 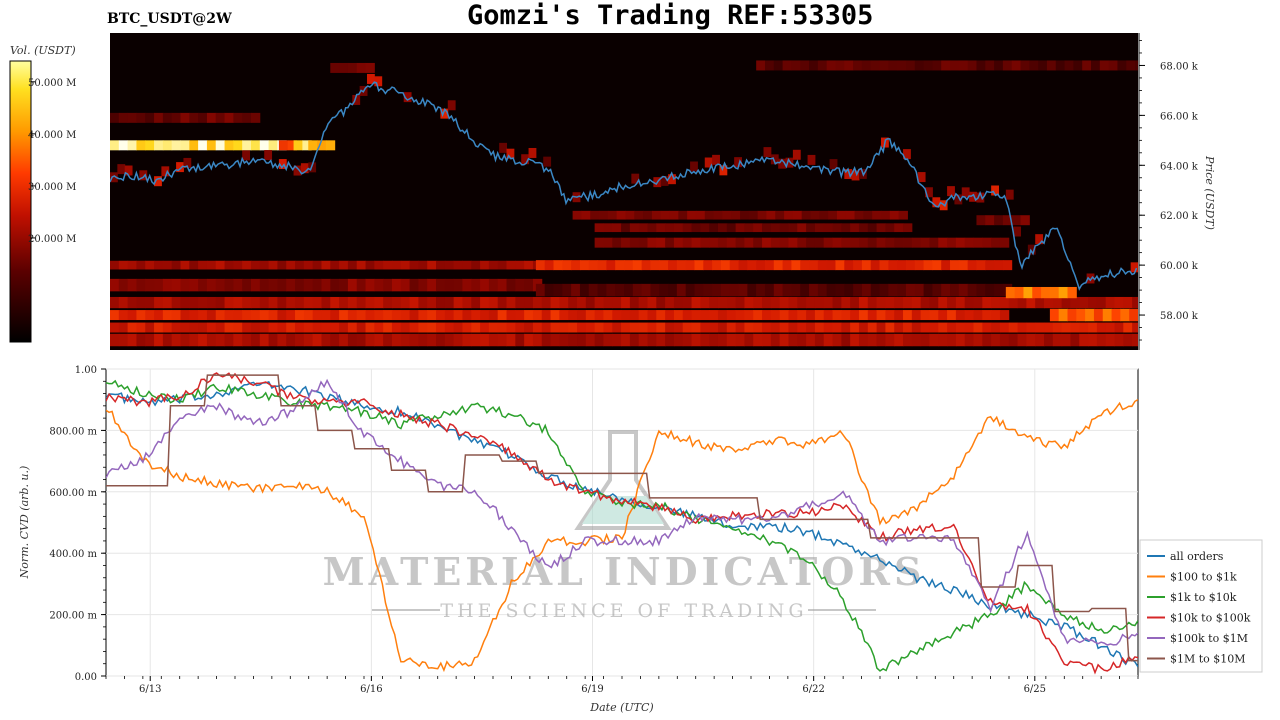 I want to click on cvd-x-tick-label: 6/13, so click(x=150, y=689).